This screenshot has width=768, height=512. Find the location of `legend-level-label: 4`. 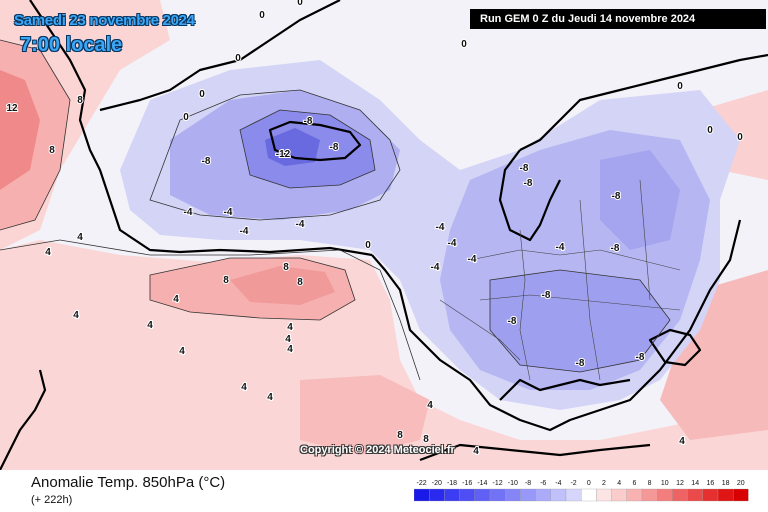

legend-level-label: 4 is located at coordinates (619, 483).